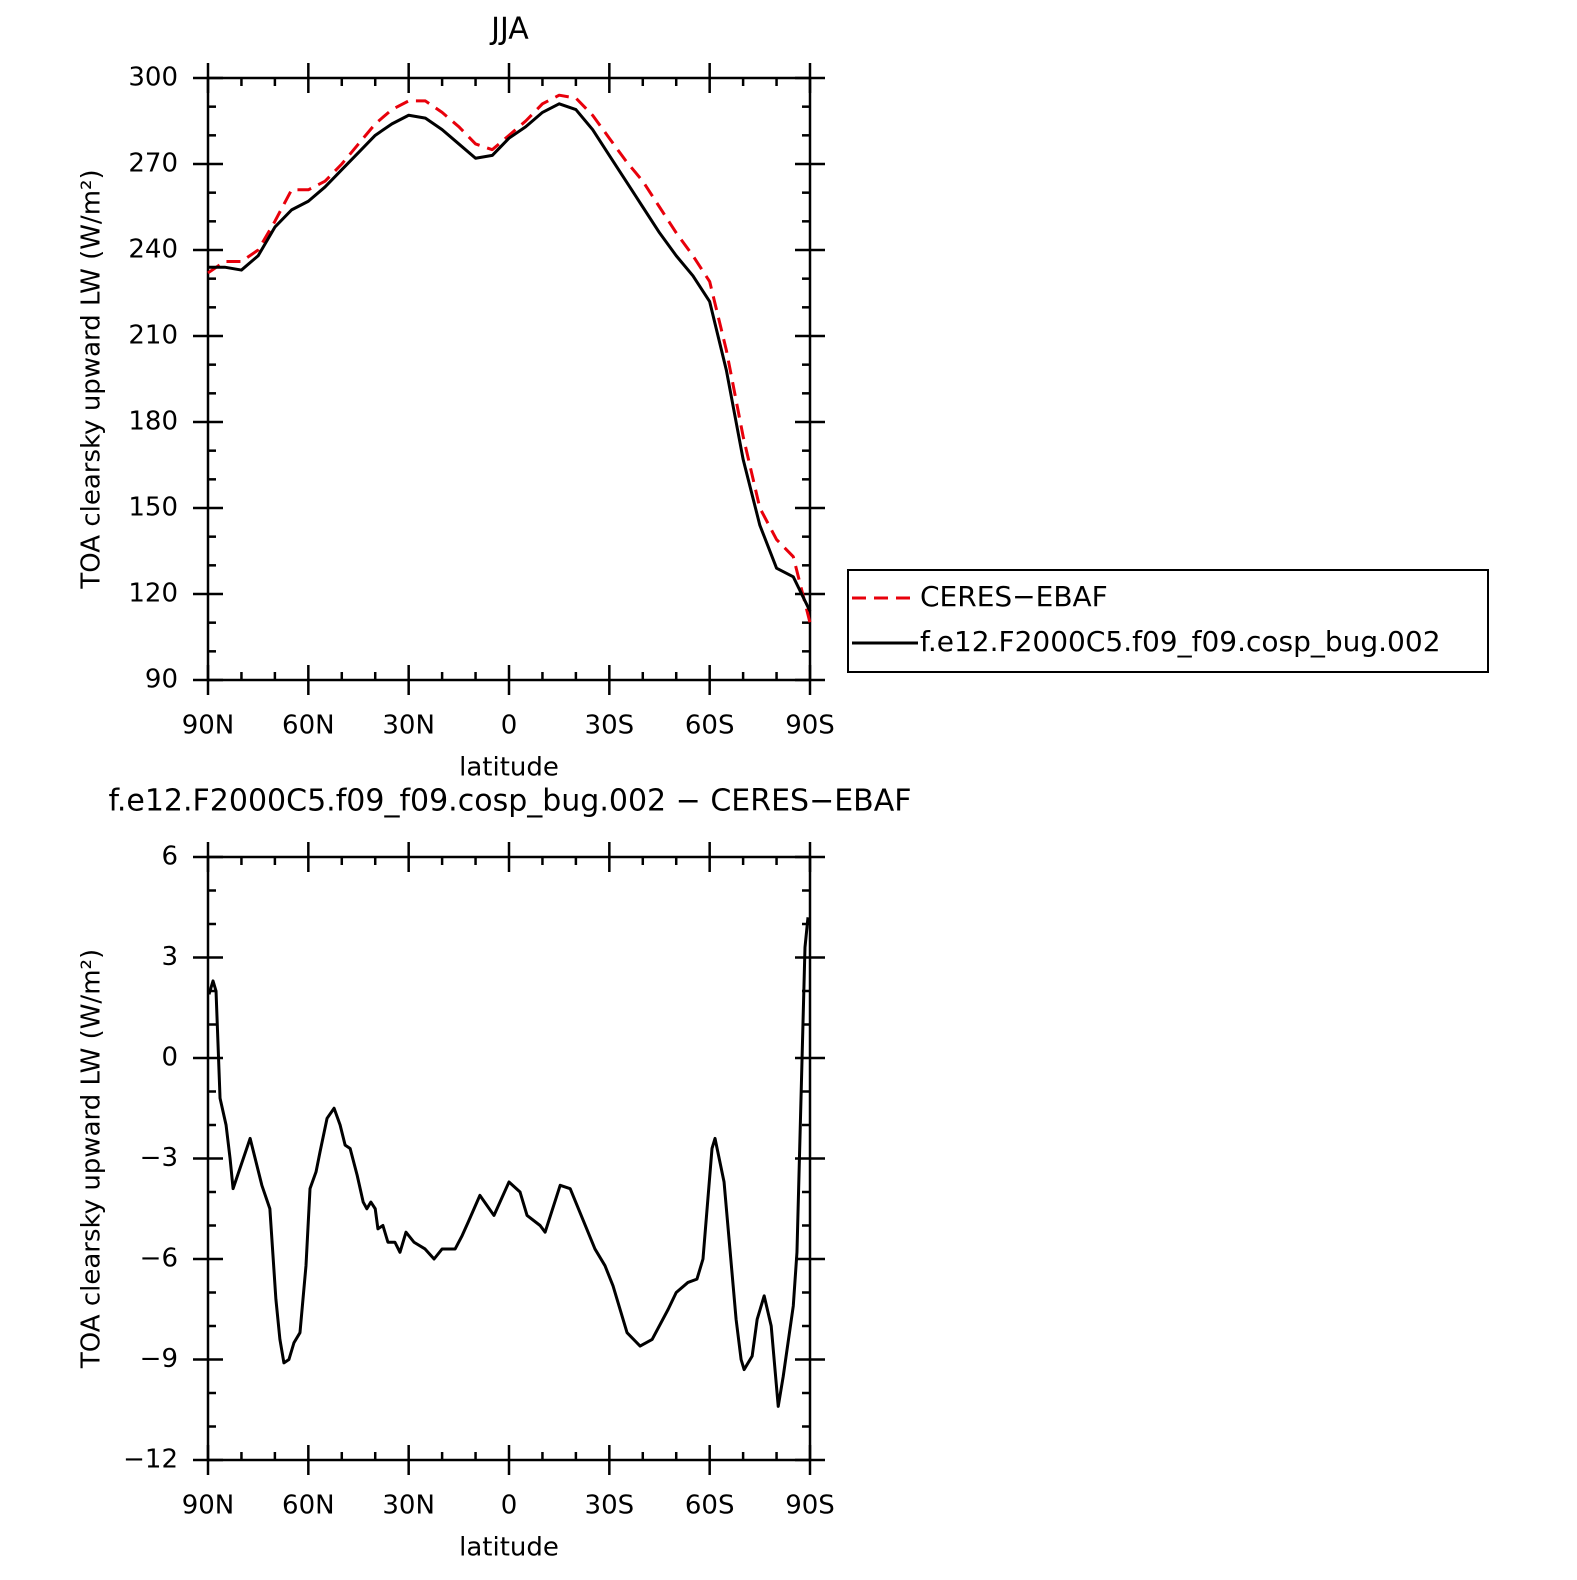 This screenshot has width=1577, height=1580. Describe the element at coordinates (153, 336) in the screenshot. I see `y-tick-label: 210` at that location.